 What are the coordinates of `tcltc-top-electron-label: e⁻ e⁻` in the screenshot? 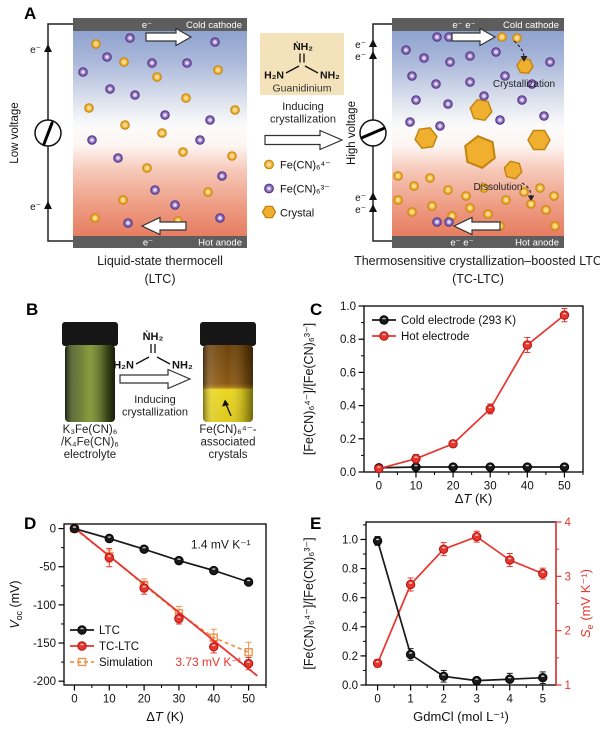 It's located at (463, 25).